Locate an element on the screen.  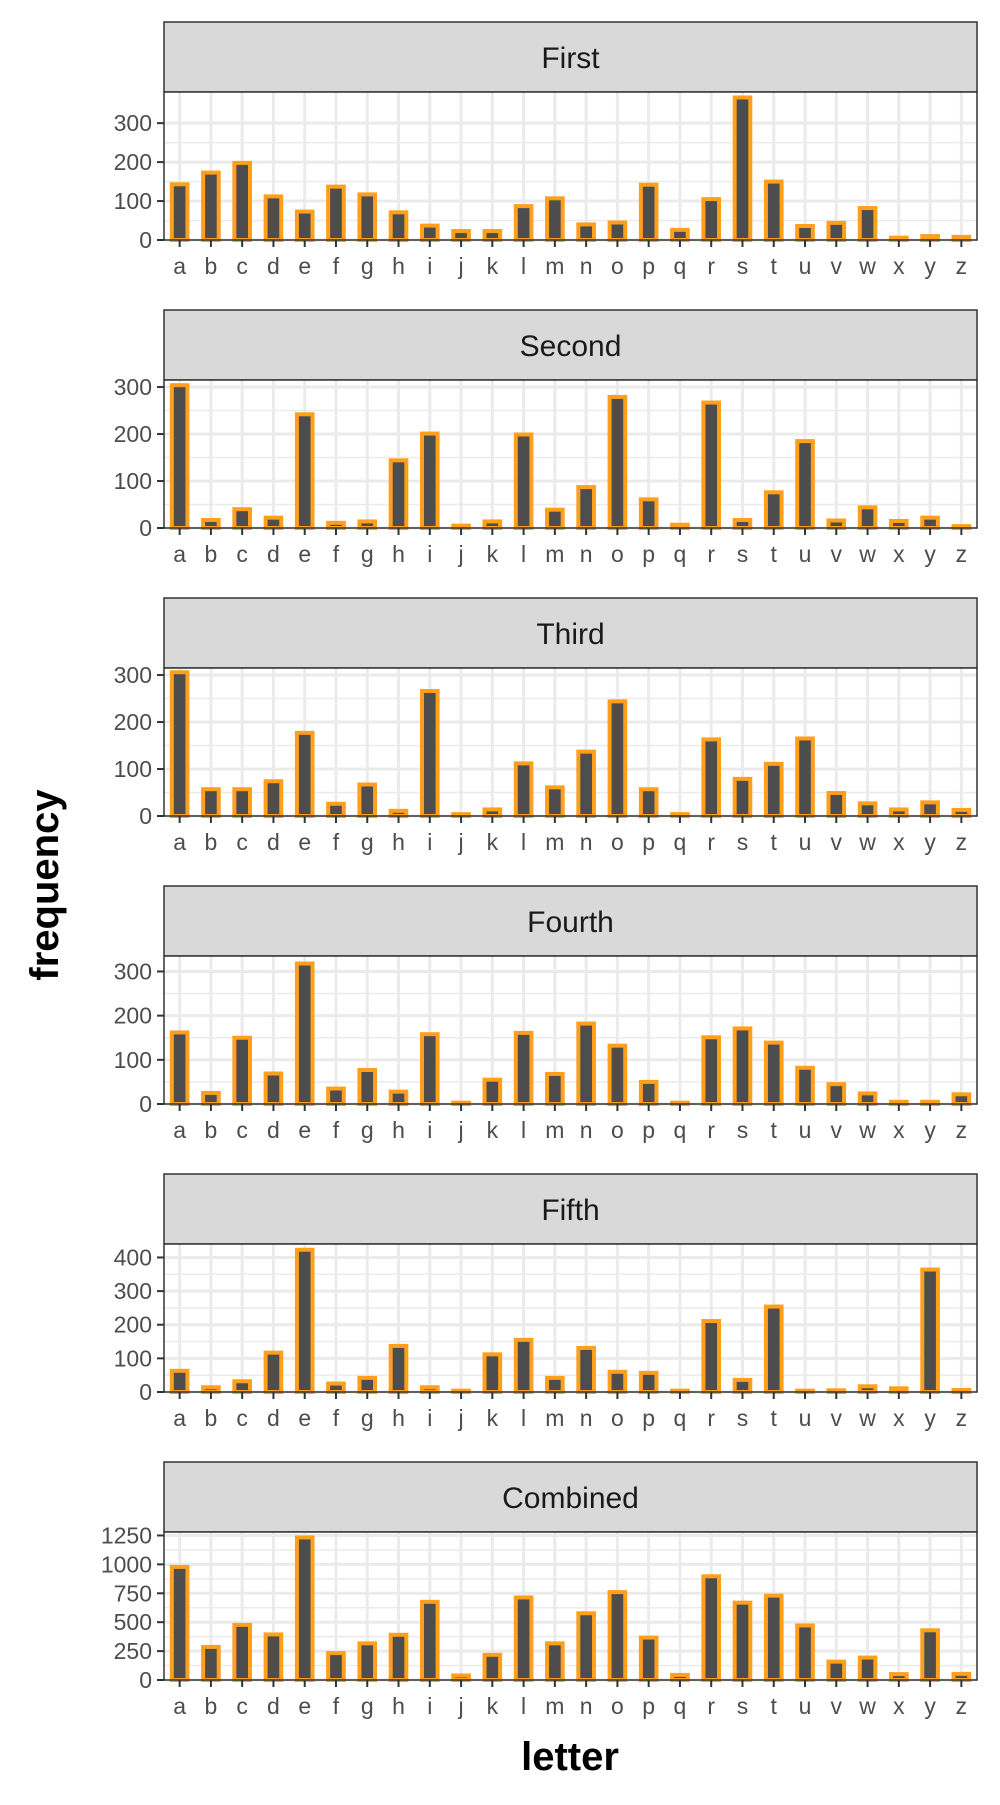
x-axis-title: letter is located at coordinates (570, 1757).